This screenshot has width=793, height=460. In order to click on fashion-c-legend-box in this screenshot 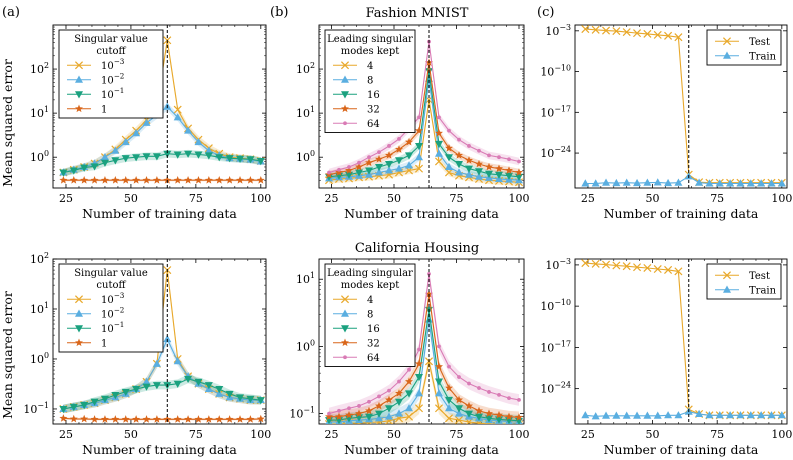, I will do `click(744, 47)`.